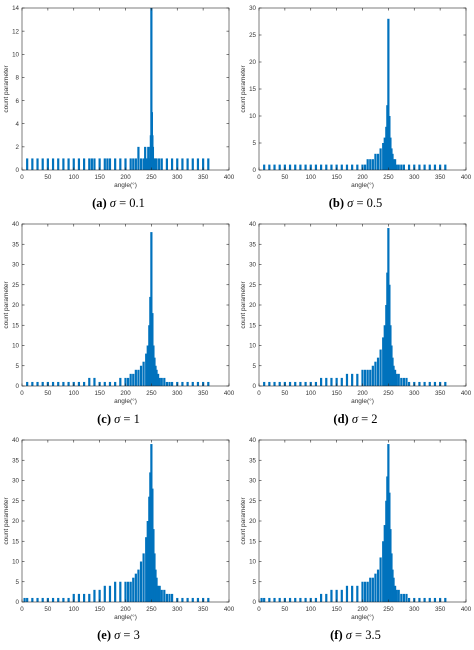  I want to click on y-tick-label: 10, so click(252, 116).